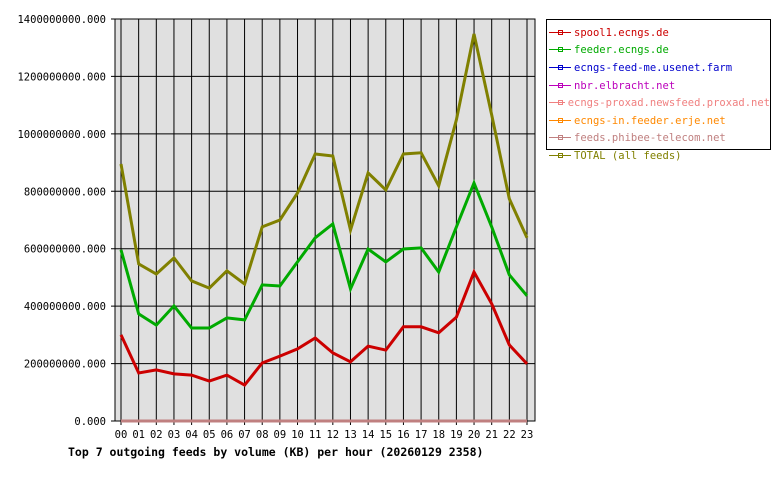 This screenshot has height=480, width=780. What do you see at coordinates (65, 192) in the screenshot?
I see `y-tick-label: 800000000.000` at bounding box center [65, 192].